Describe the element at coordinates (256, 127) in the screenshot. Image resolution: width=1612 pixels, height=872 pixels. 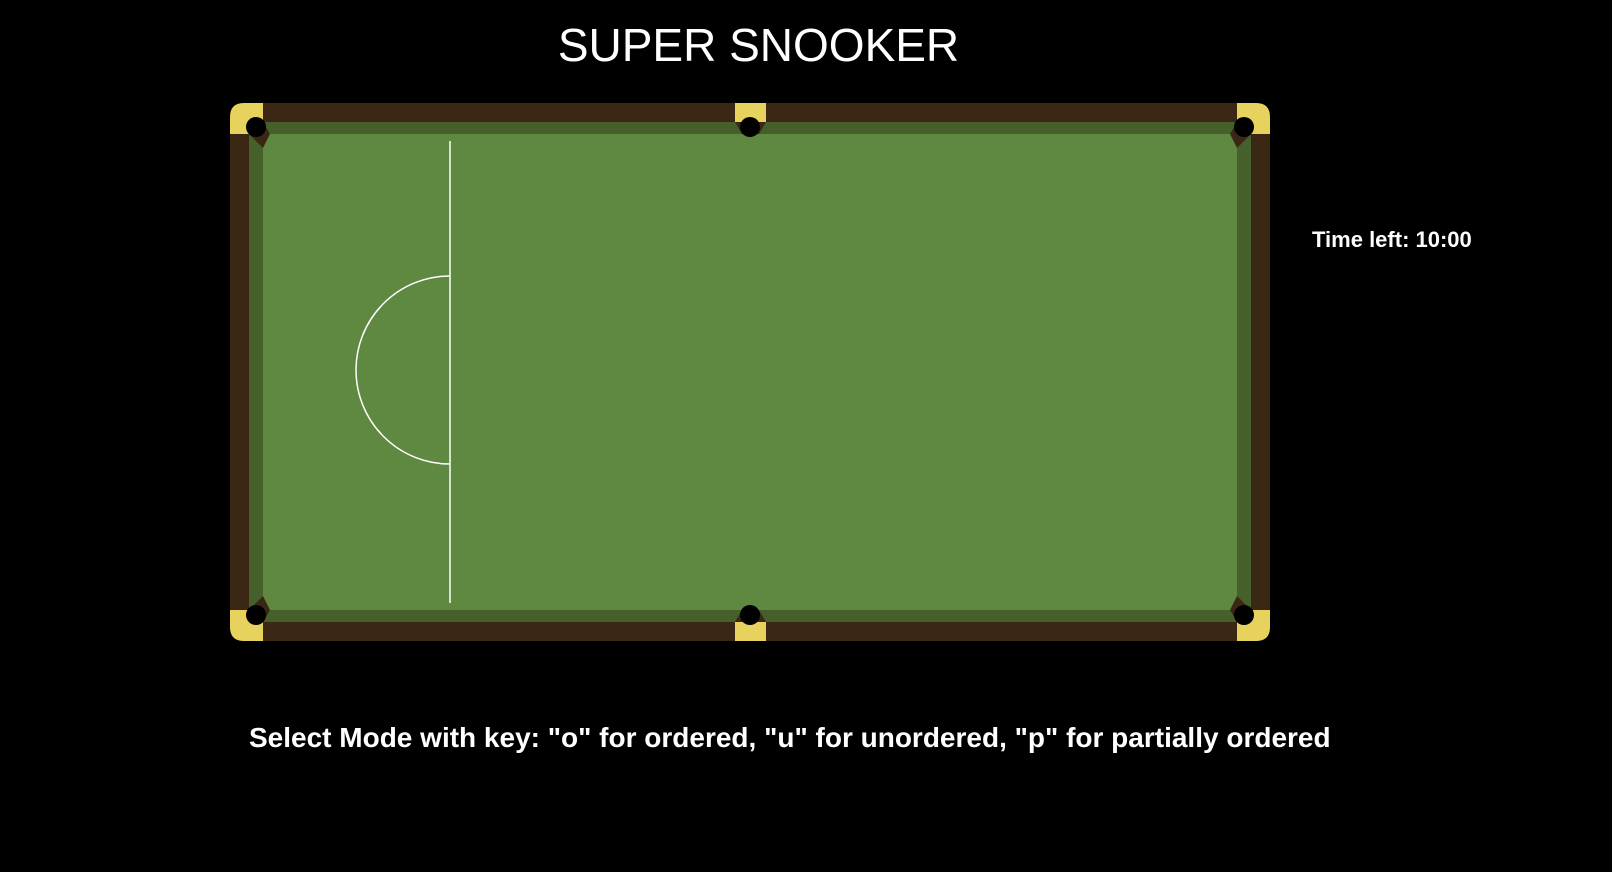
I see `pocket-top-left` at that location.